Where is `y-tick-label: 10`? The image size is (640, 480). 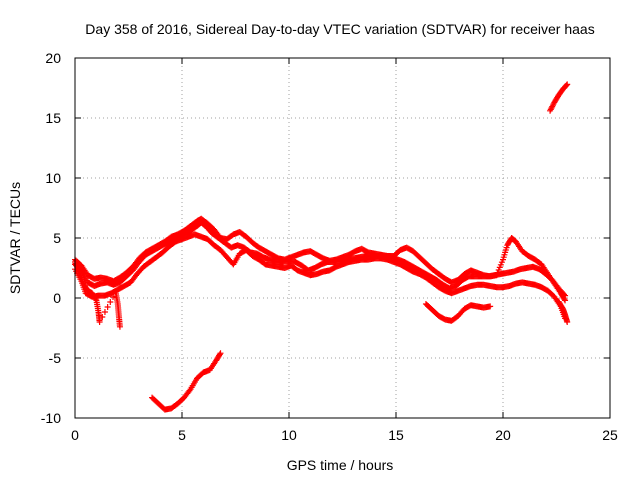 y-tick-label: 10 is located at coordinates (53, 178).